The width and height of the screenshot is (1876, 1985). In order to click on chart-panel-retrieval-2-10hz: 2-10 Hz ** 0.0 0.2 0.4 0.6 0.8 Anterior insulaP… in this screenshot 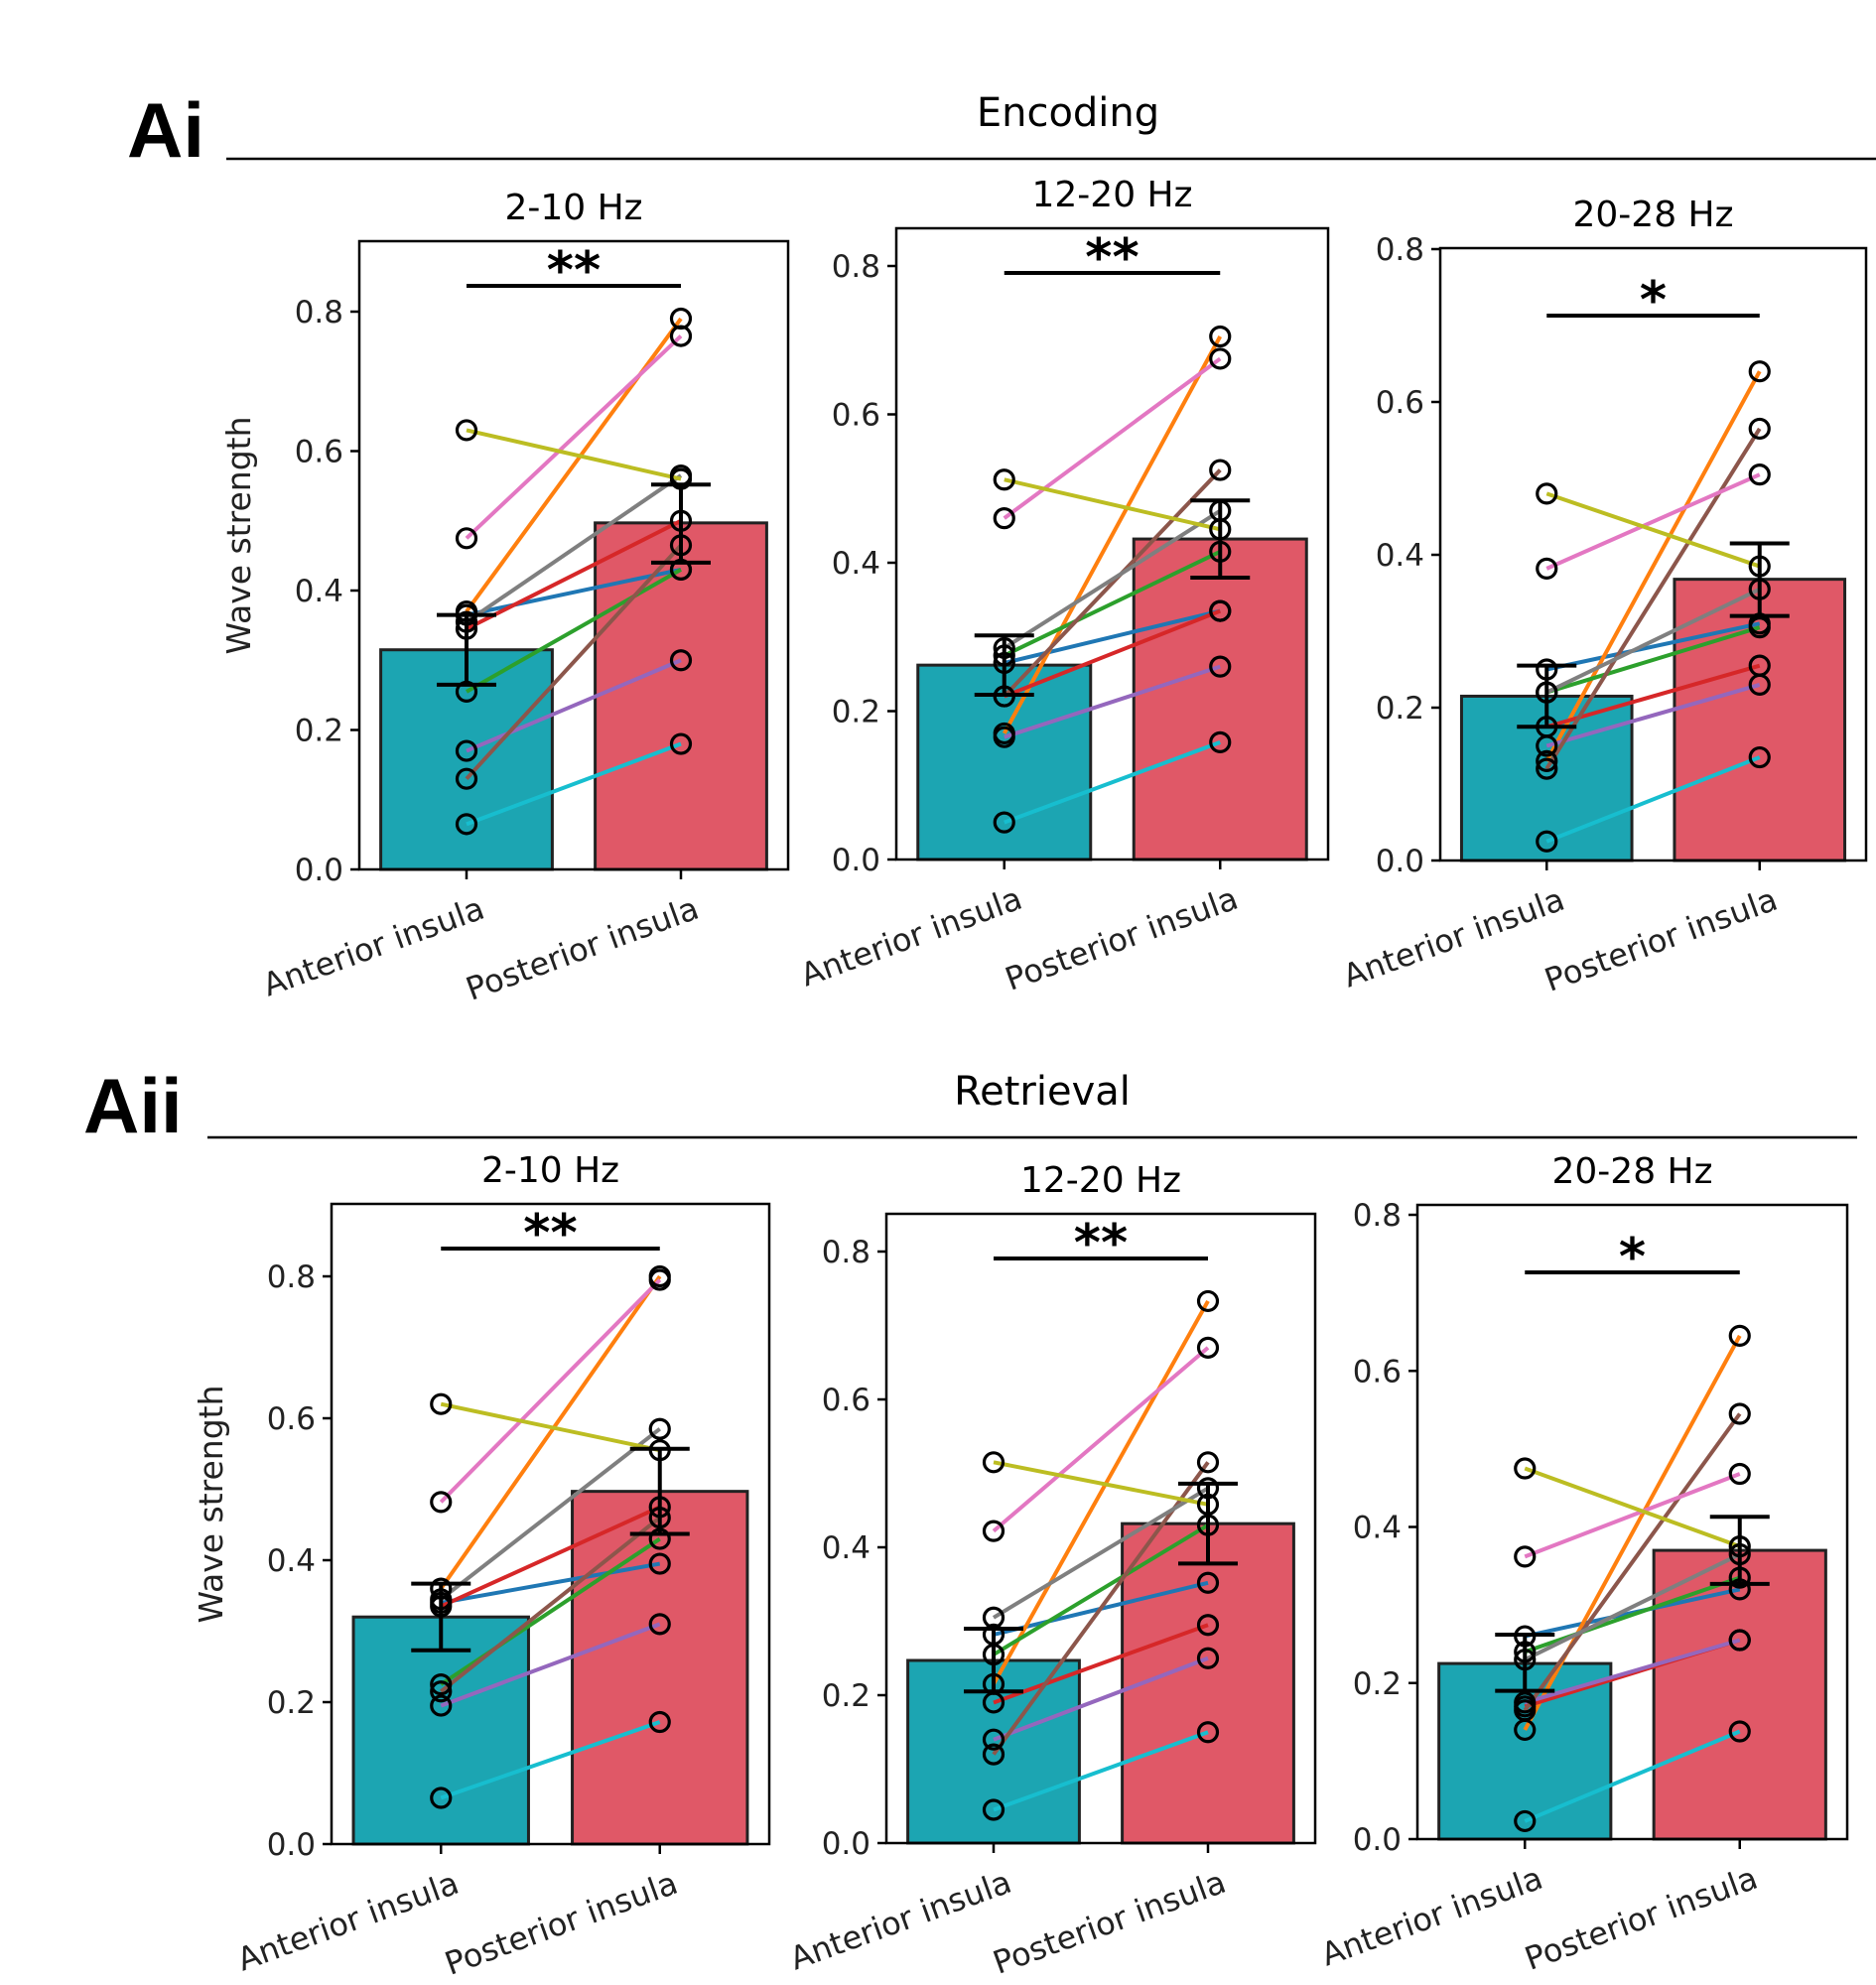, I will do `click(481, 1567)`.